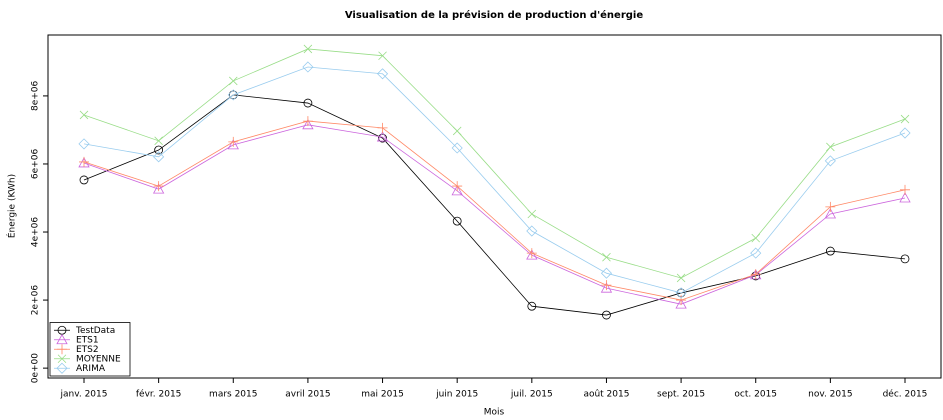 The width and height of the screenshot is (943, 420). Describe the element at coordinates (87, 340) in the screenshot. I see `legend-label: ETS1` at that location.